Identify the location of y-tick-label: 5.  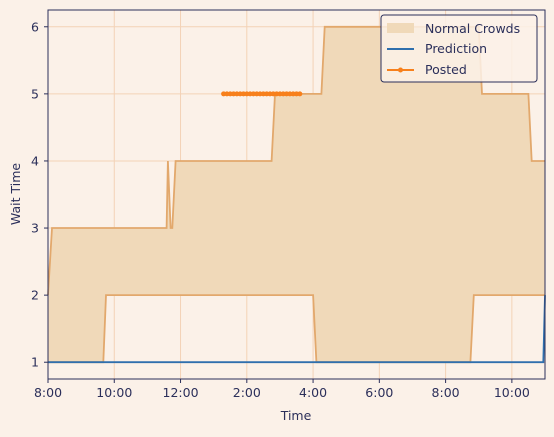
(35, 93).